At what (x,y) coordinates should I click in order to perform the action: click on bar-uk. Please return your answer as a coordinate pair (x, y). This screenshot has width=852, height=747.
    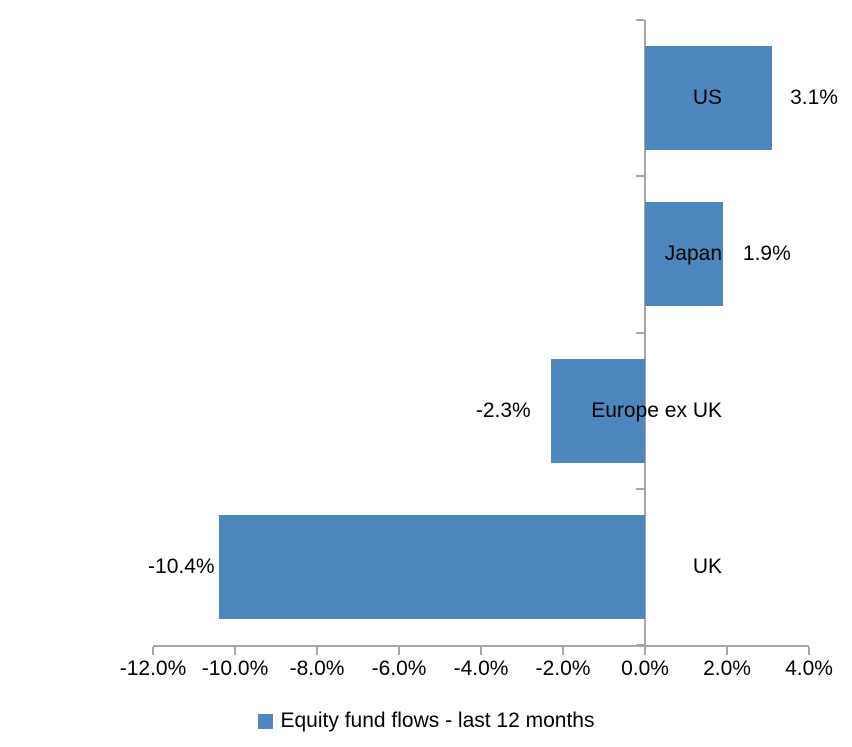
    Looking at the image, I should click on (431, 566).